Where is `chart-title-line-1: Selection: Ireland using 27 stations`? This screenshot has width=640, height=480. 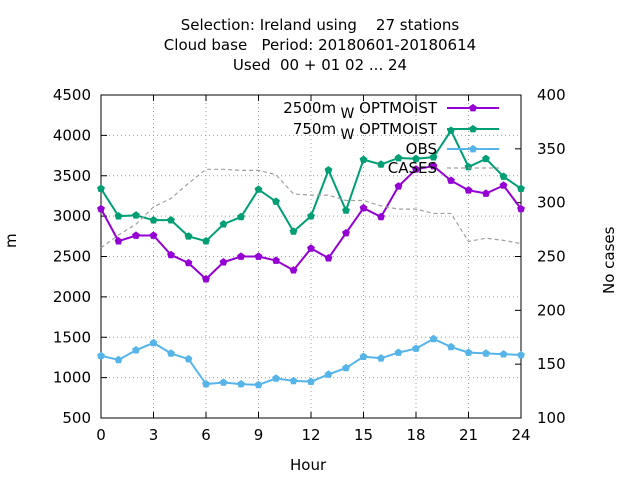
chart-title-line-1: Selection: Ireland using 27 stations is located at coordinates (320, 25).